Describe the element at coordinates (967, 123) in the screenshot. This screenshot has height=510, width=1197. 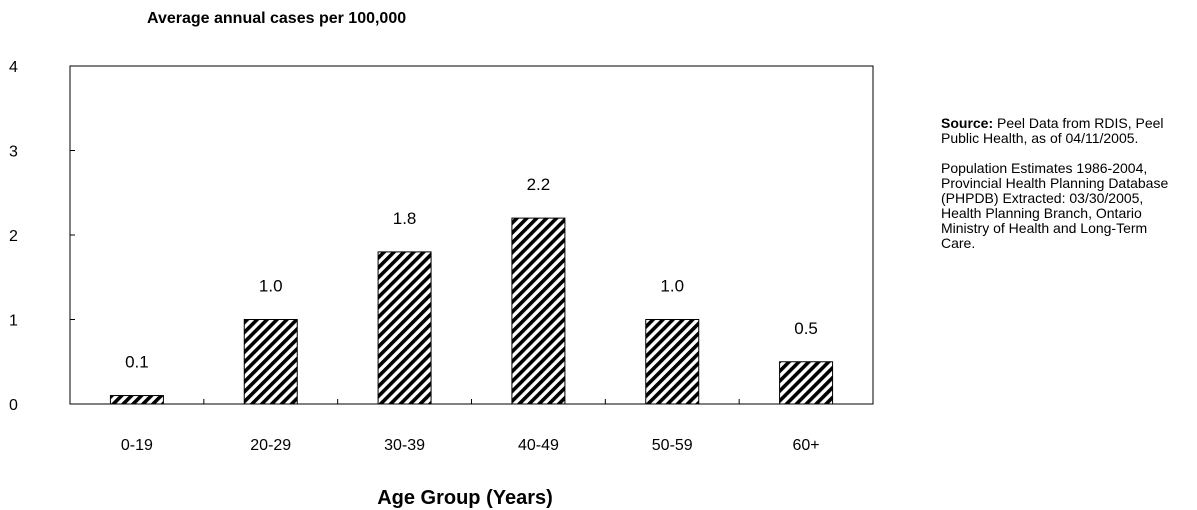
I see `source-label: Source:` at that location.